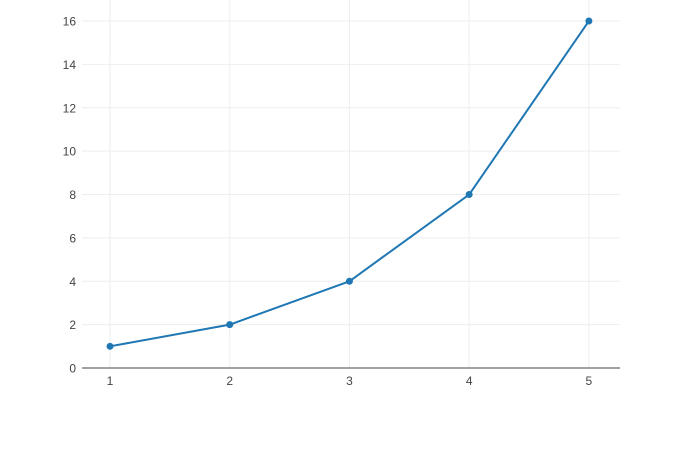  Describe the element at coordinates (72, 325) in the screenshot. I see `y-tick-label: 2` at that location.